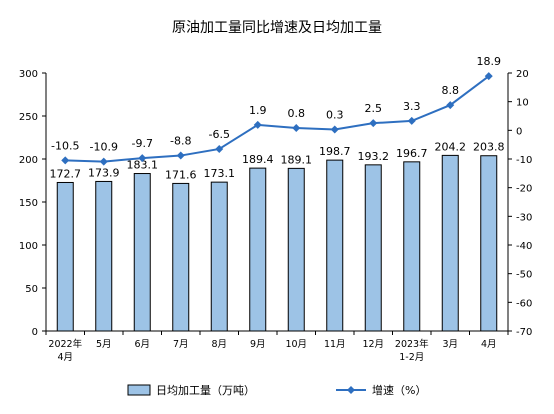 The height and width of the screenshot is (414, 554). Describe the element at coordinates (524, 189) in the screenshot. I see `right-tick-label: -20` at that location.